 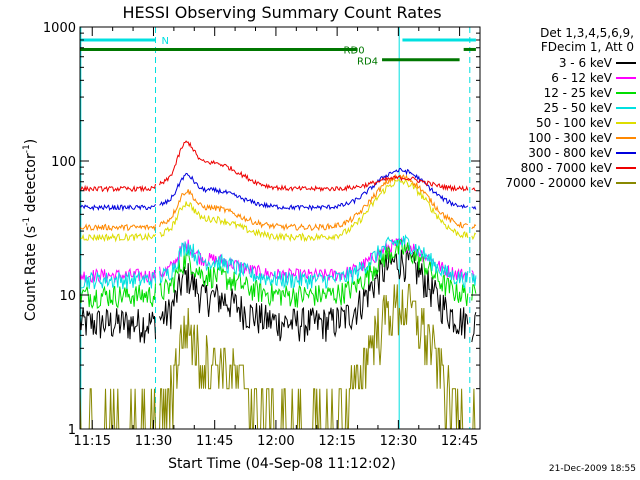 I want to click on legend-entry-label: 12 - 25 keV, so click(x=577, y=93).